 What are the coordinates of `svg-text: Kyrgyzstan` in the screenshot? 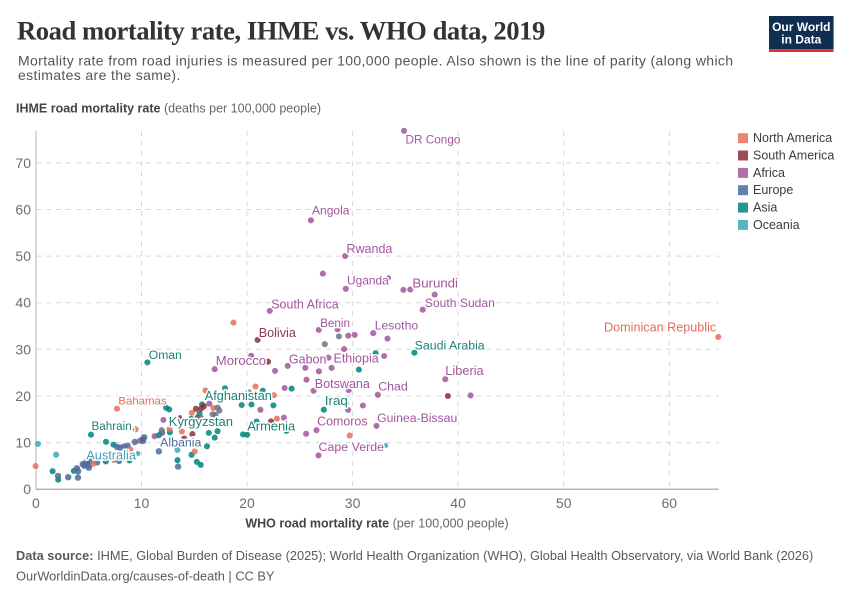 It's located at (201, 421).